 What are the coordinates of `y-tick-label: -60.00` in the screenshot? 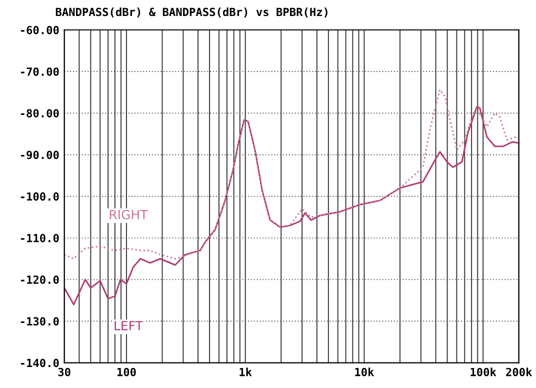 It's located at (39, 30).